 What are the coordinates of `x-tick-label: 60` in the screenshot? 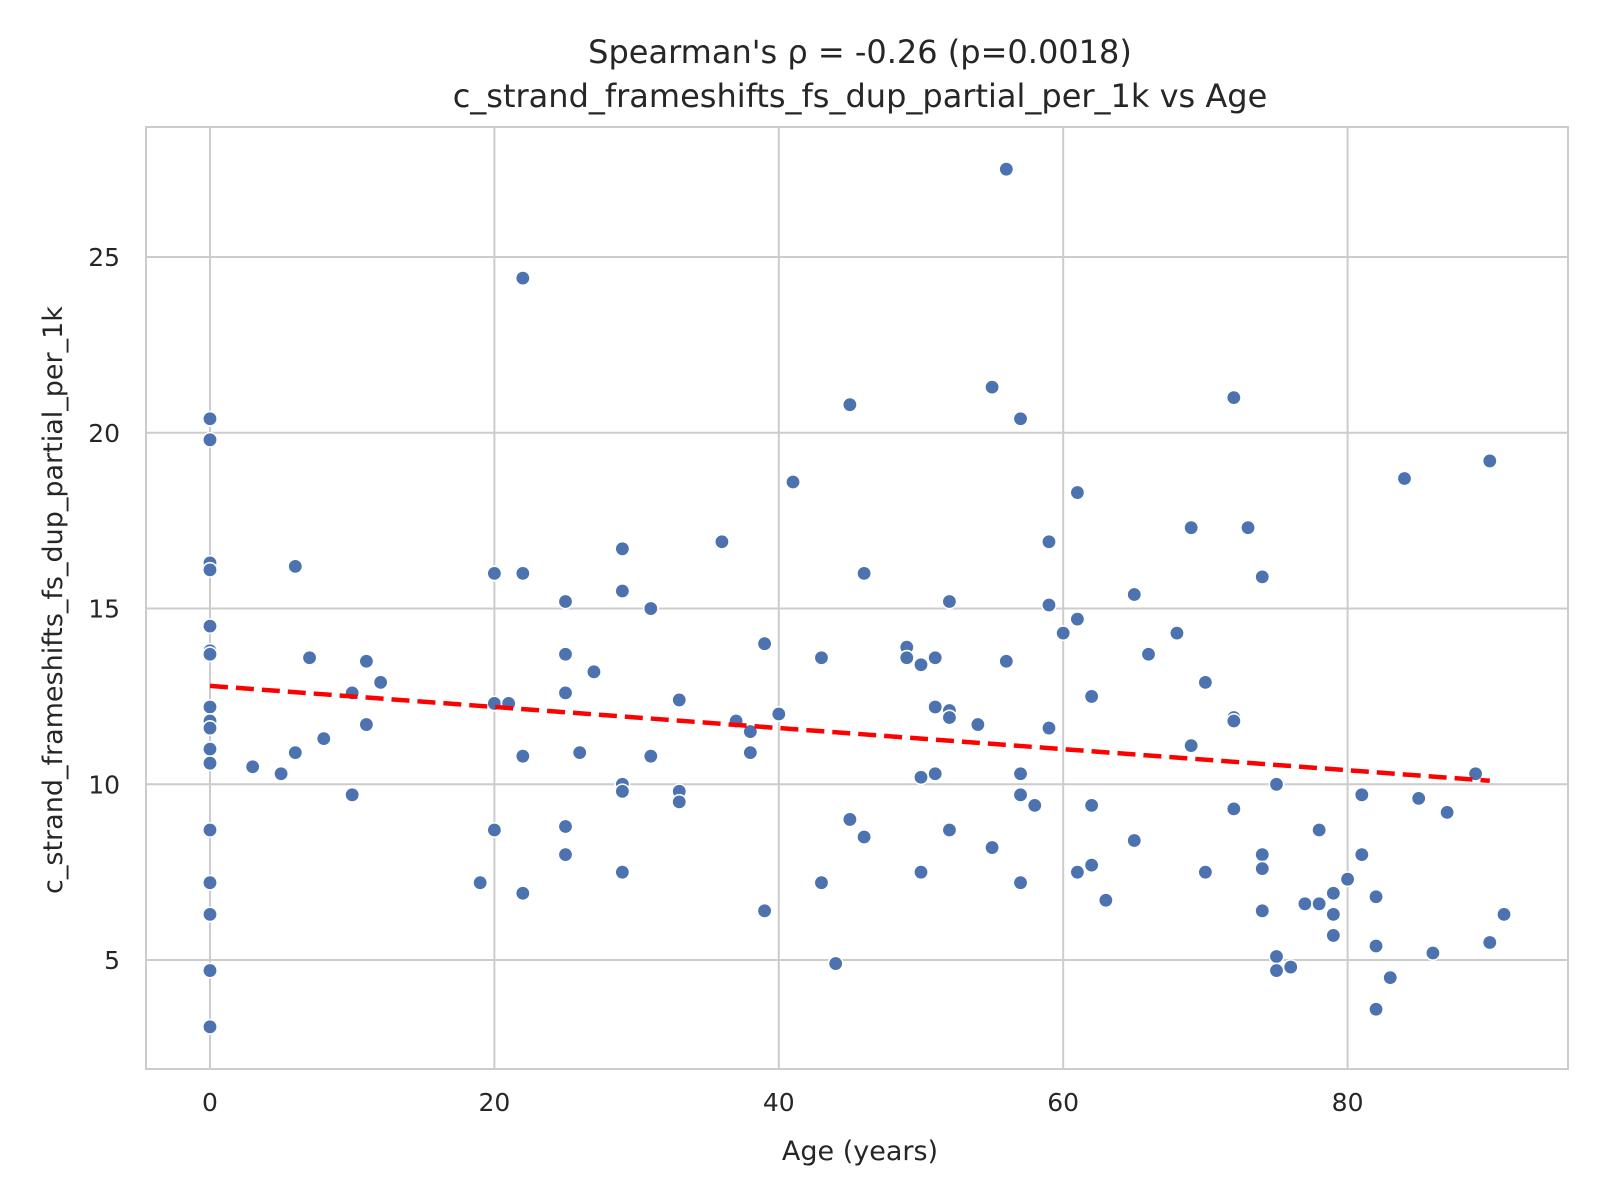 It's located at (1063, 1102).